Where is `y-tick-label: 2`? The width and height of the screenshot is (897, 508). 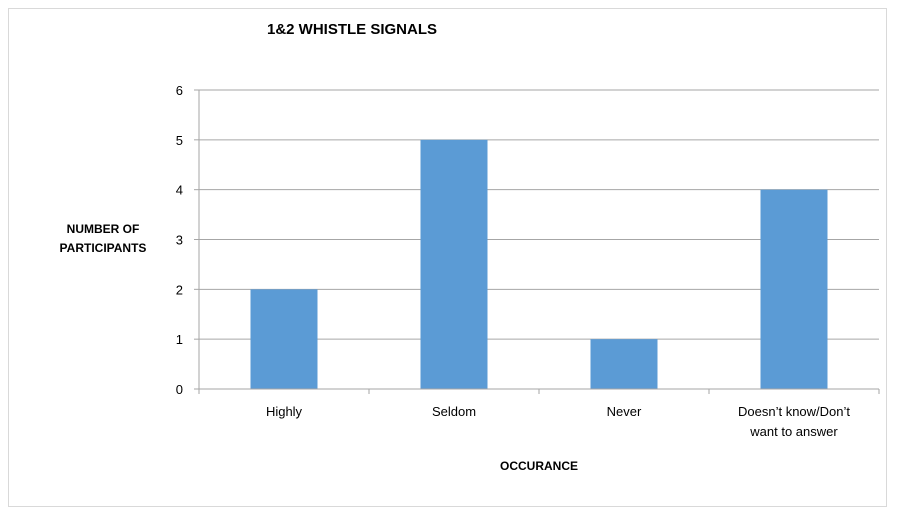 y-tick-label: 2 is located at coordinates (179, 289).